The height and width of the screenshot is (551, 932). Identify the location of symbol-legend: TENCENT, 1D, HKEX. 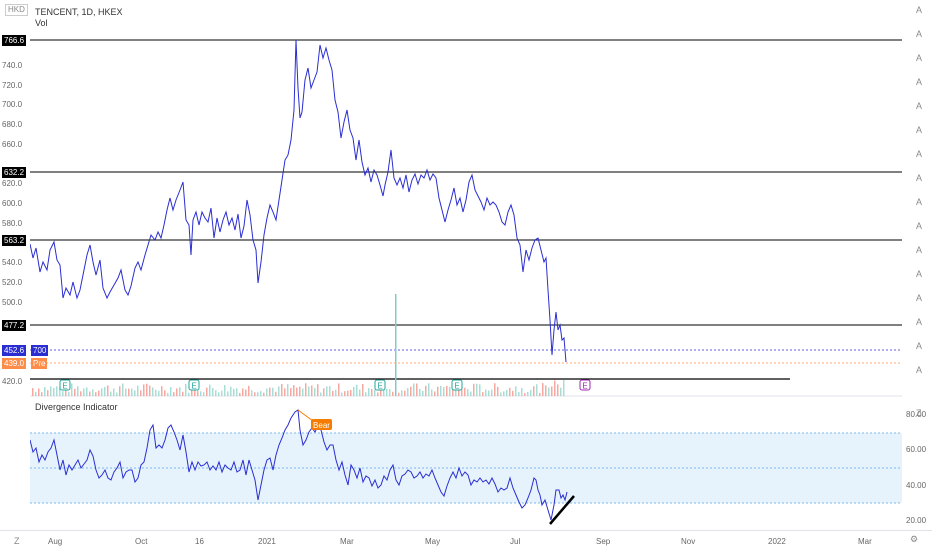
(79, 12).